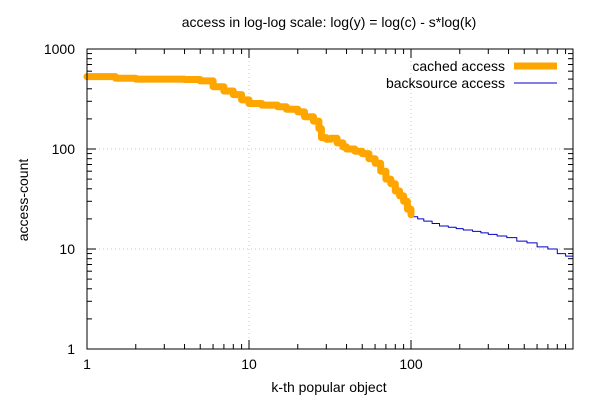 The width and height of the screenshot is (600, 400). Describe the element at coordinates (23, 200) in the screenshot. I see `y-axis-label: access-count` at that location.